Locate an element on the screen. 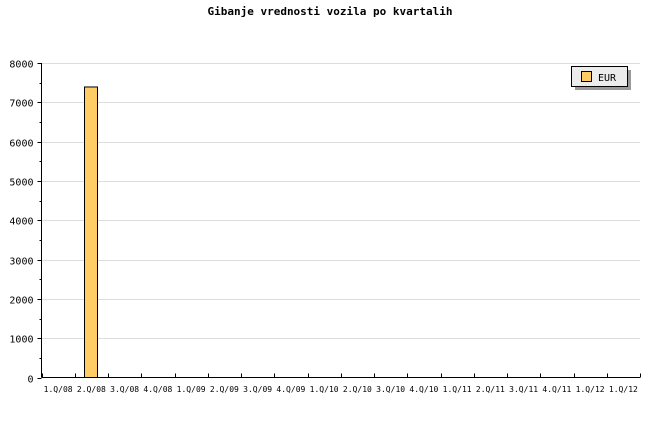 Image resolution: width=660 pixels, height=440 pixels. x-tick-label: 4.Q/08 is located at coordinates (157, 389).